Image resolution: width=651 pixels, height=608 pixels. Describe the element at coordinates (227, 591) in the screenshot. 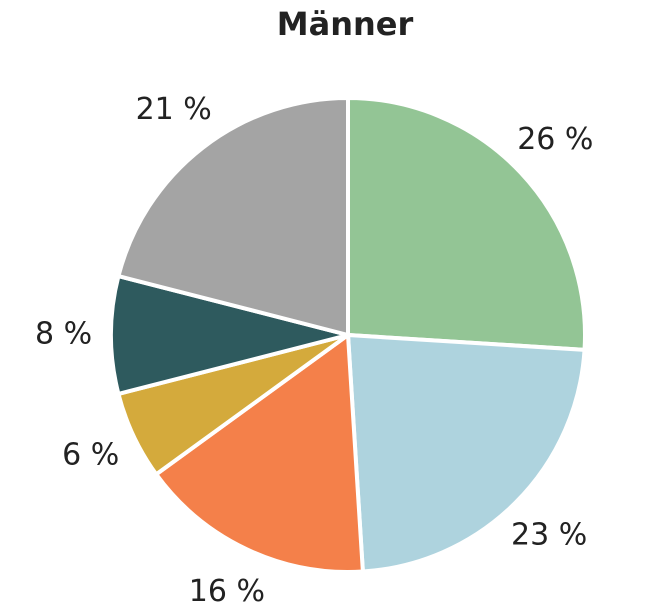

I see `slice-label: 16 %` at that location.